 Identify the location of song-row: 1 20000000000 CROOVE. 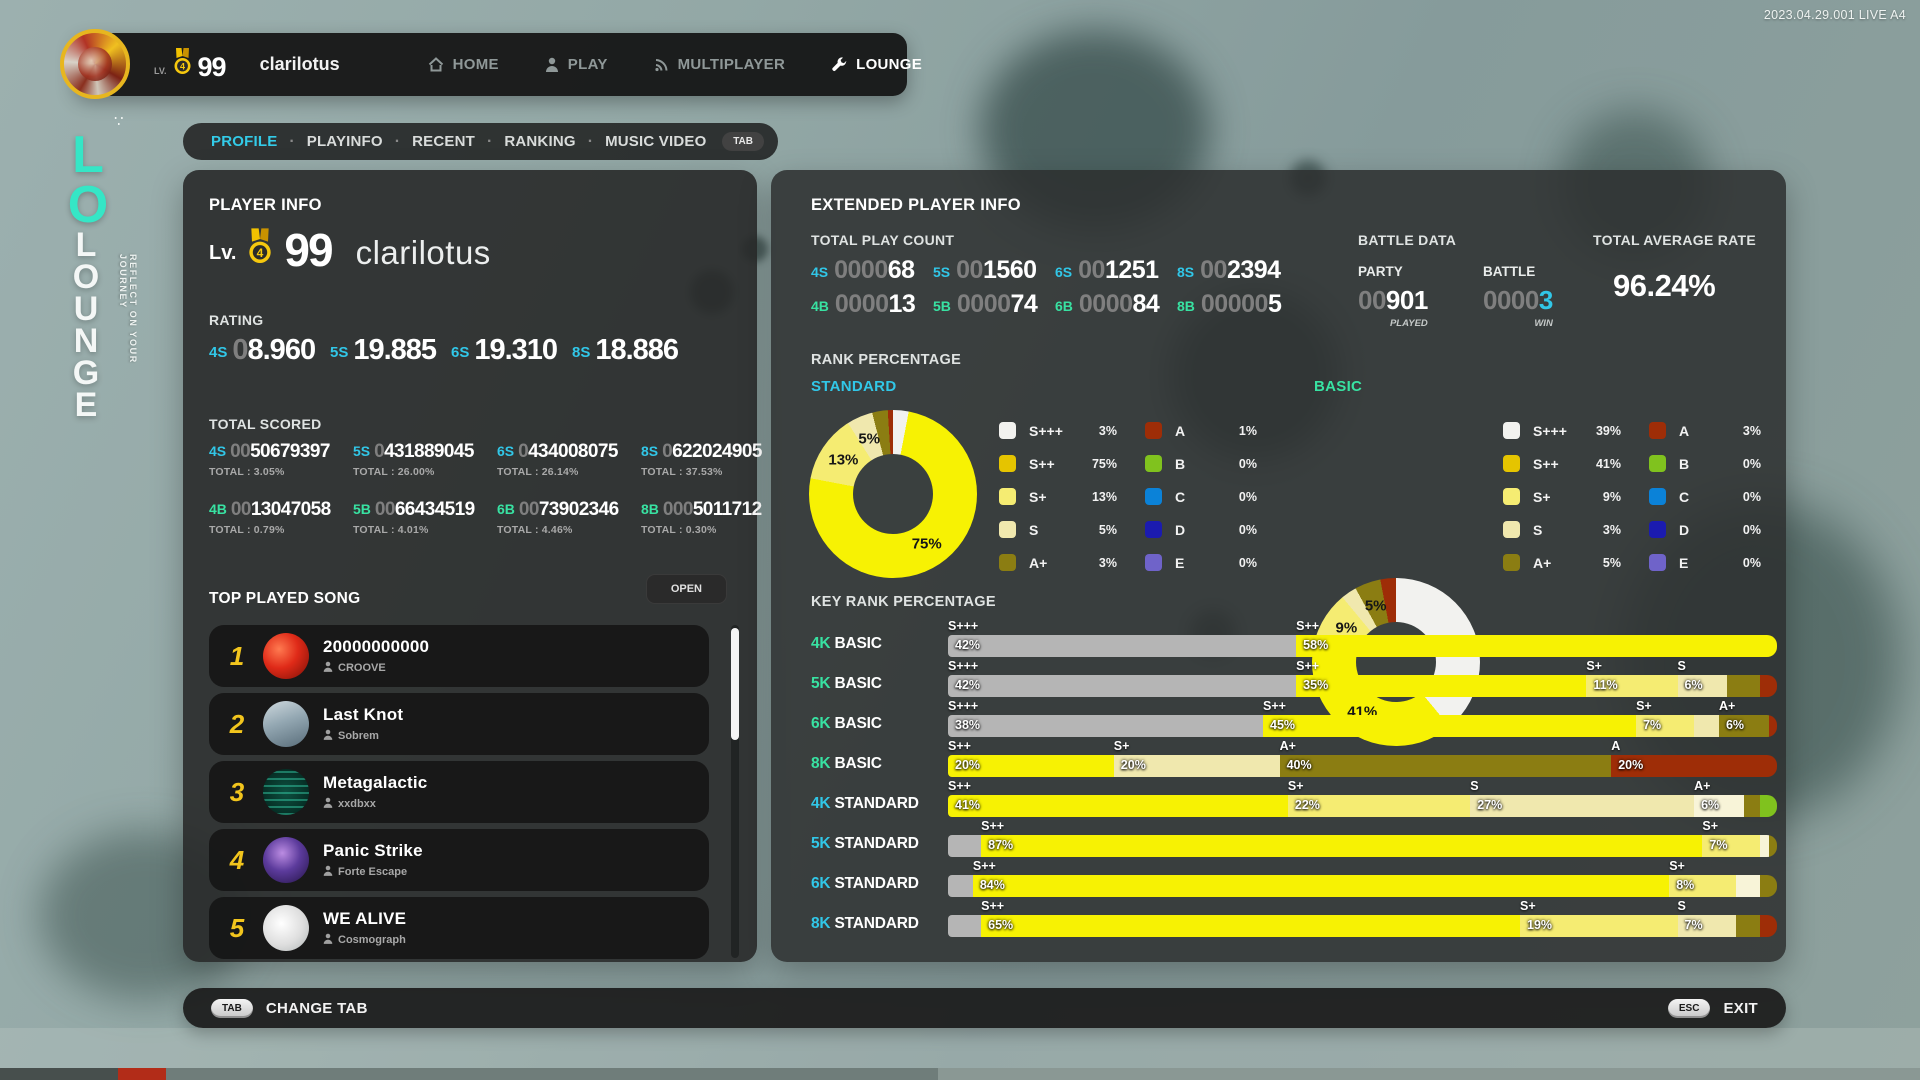
(459, 656).